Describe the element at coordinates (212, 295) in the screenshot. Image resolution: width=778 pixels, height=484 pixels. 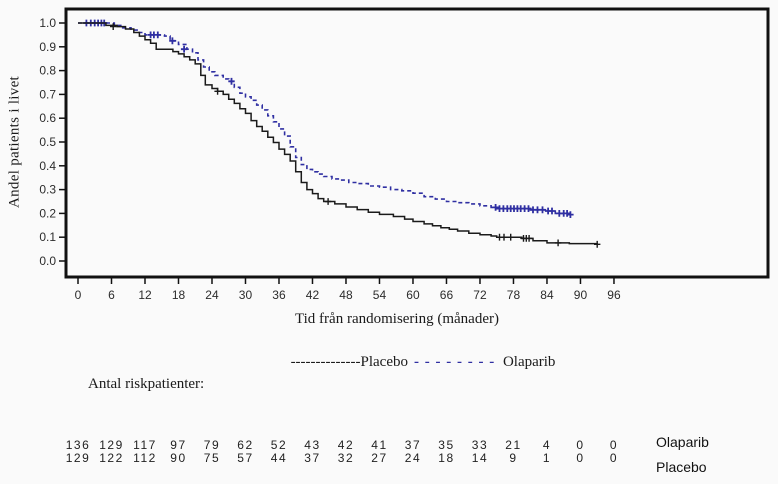
I see `x-tick-label: 24` at that location.